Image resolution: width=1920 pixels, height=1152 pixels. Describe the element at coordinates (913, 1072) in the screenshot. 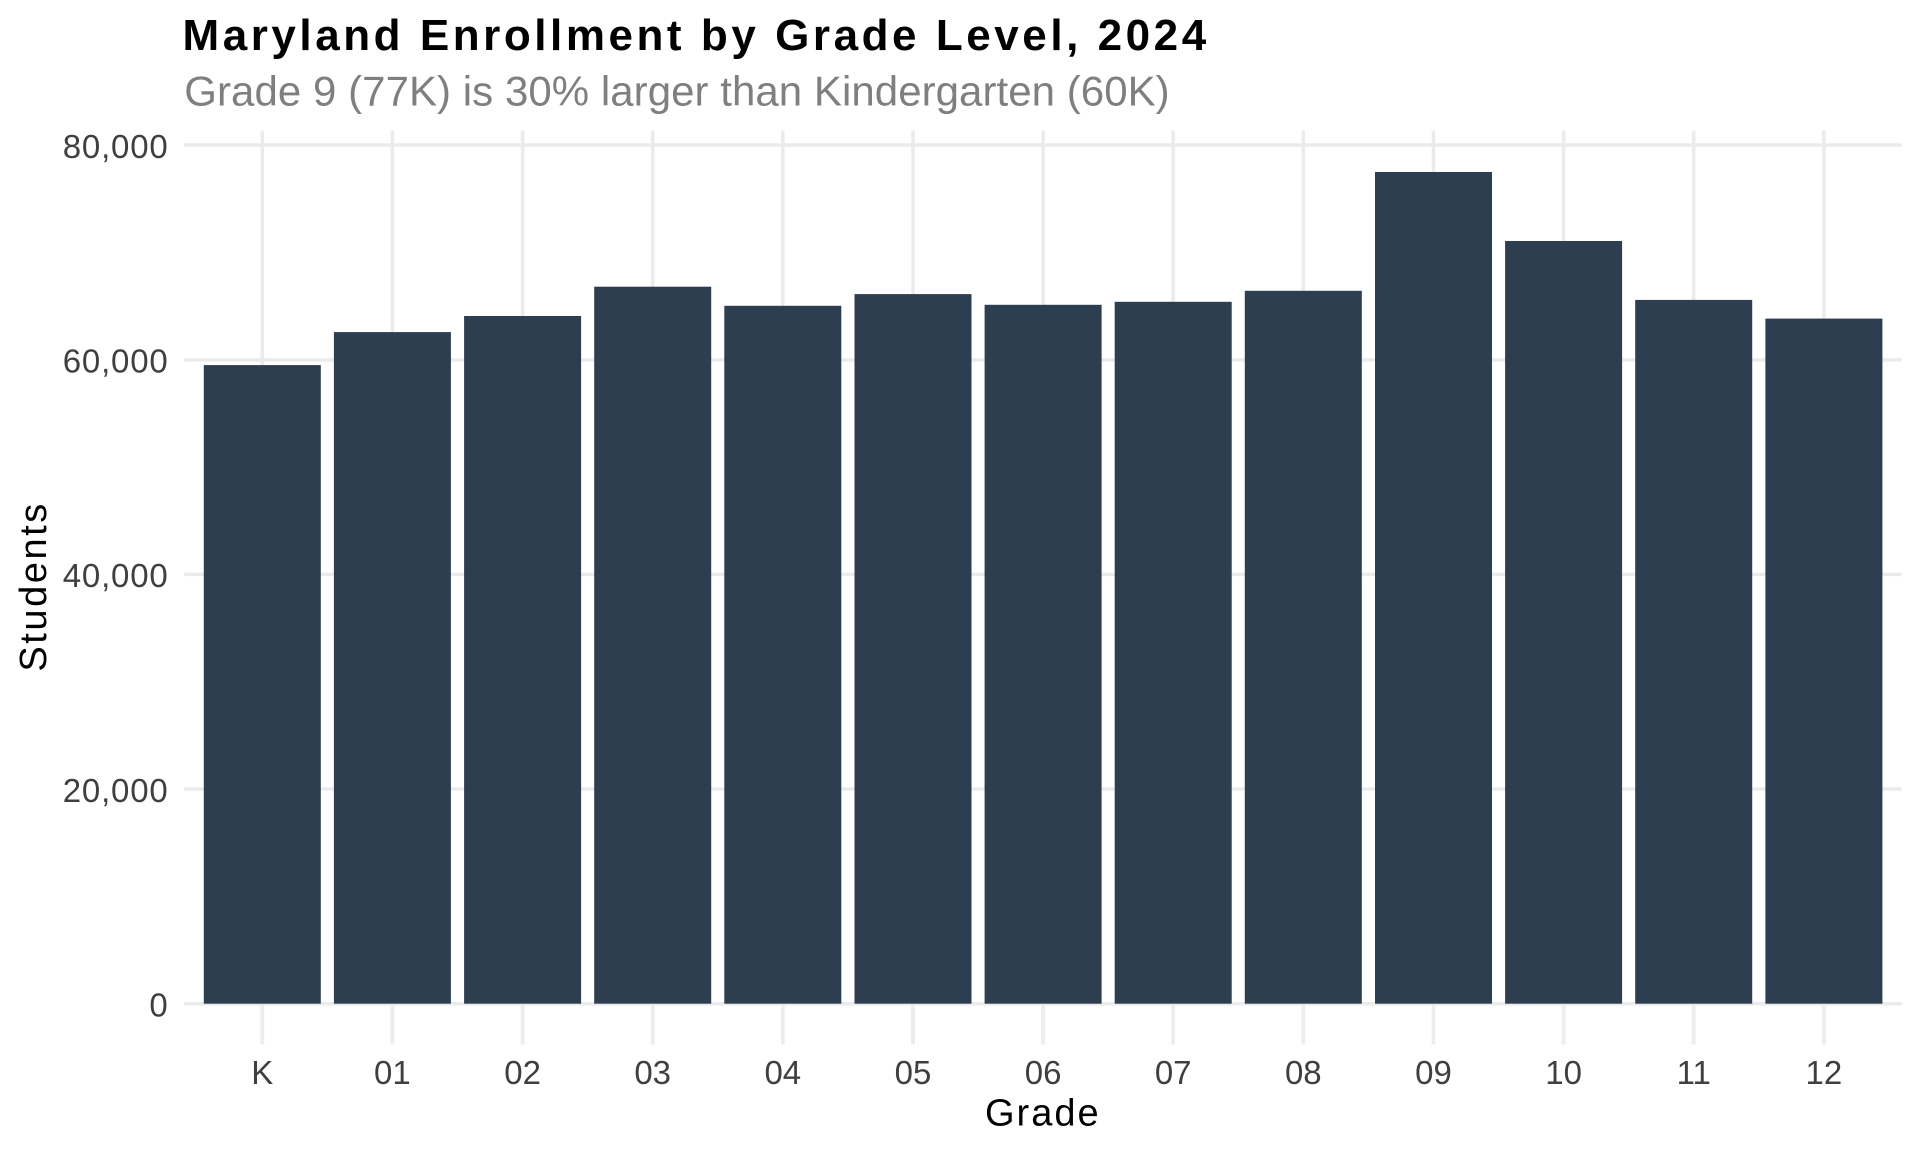

I see `svg-text: 05` at that location.